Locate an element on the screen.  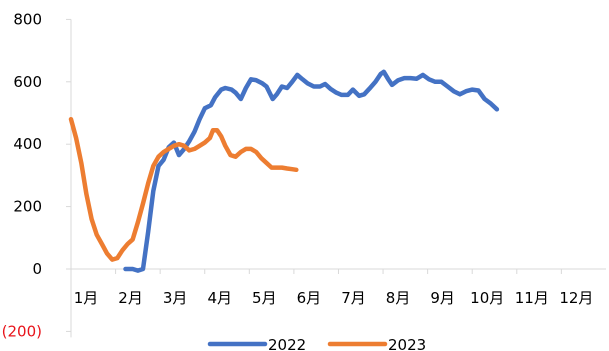
y-tick-label: 600 is located at coordinates (27, 82).